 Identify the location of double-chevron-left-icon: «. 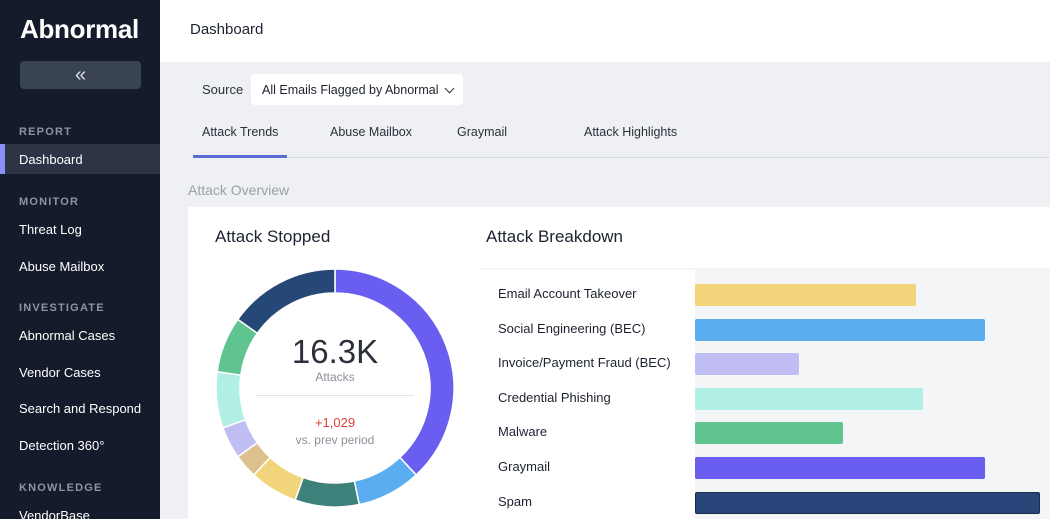
(80, 75).